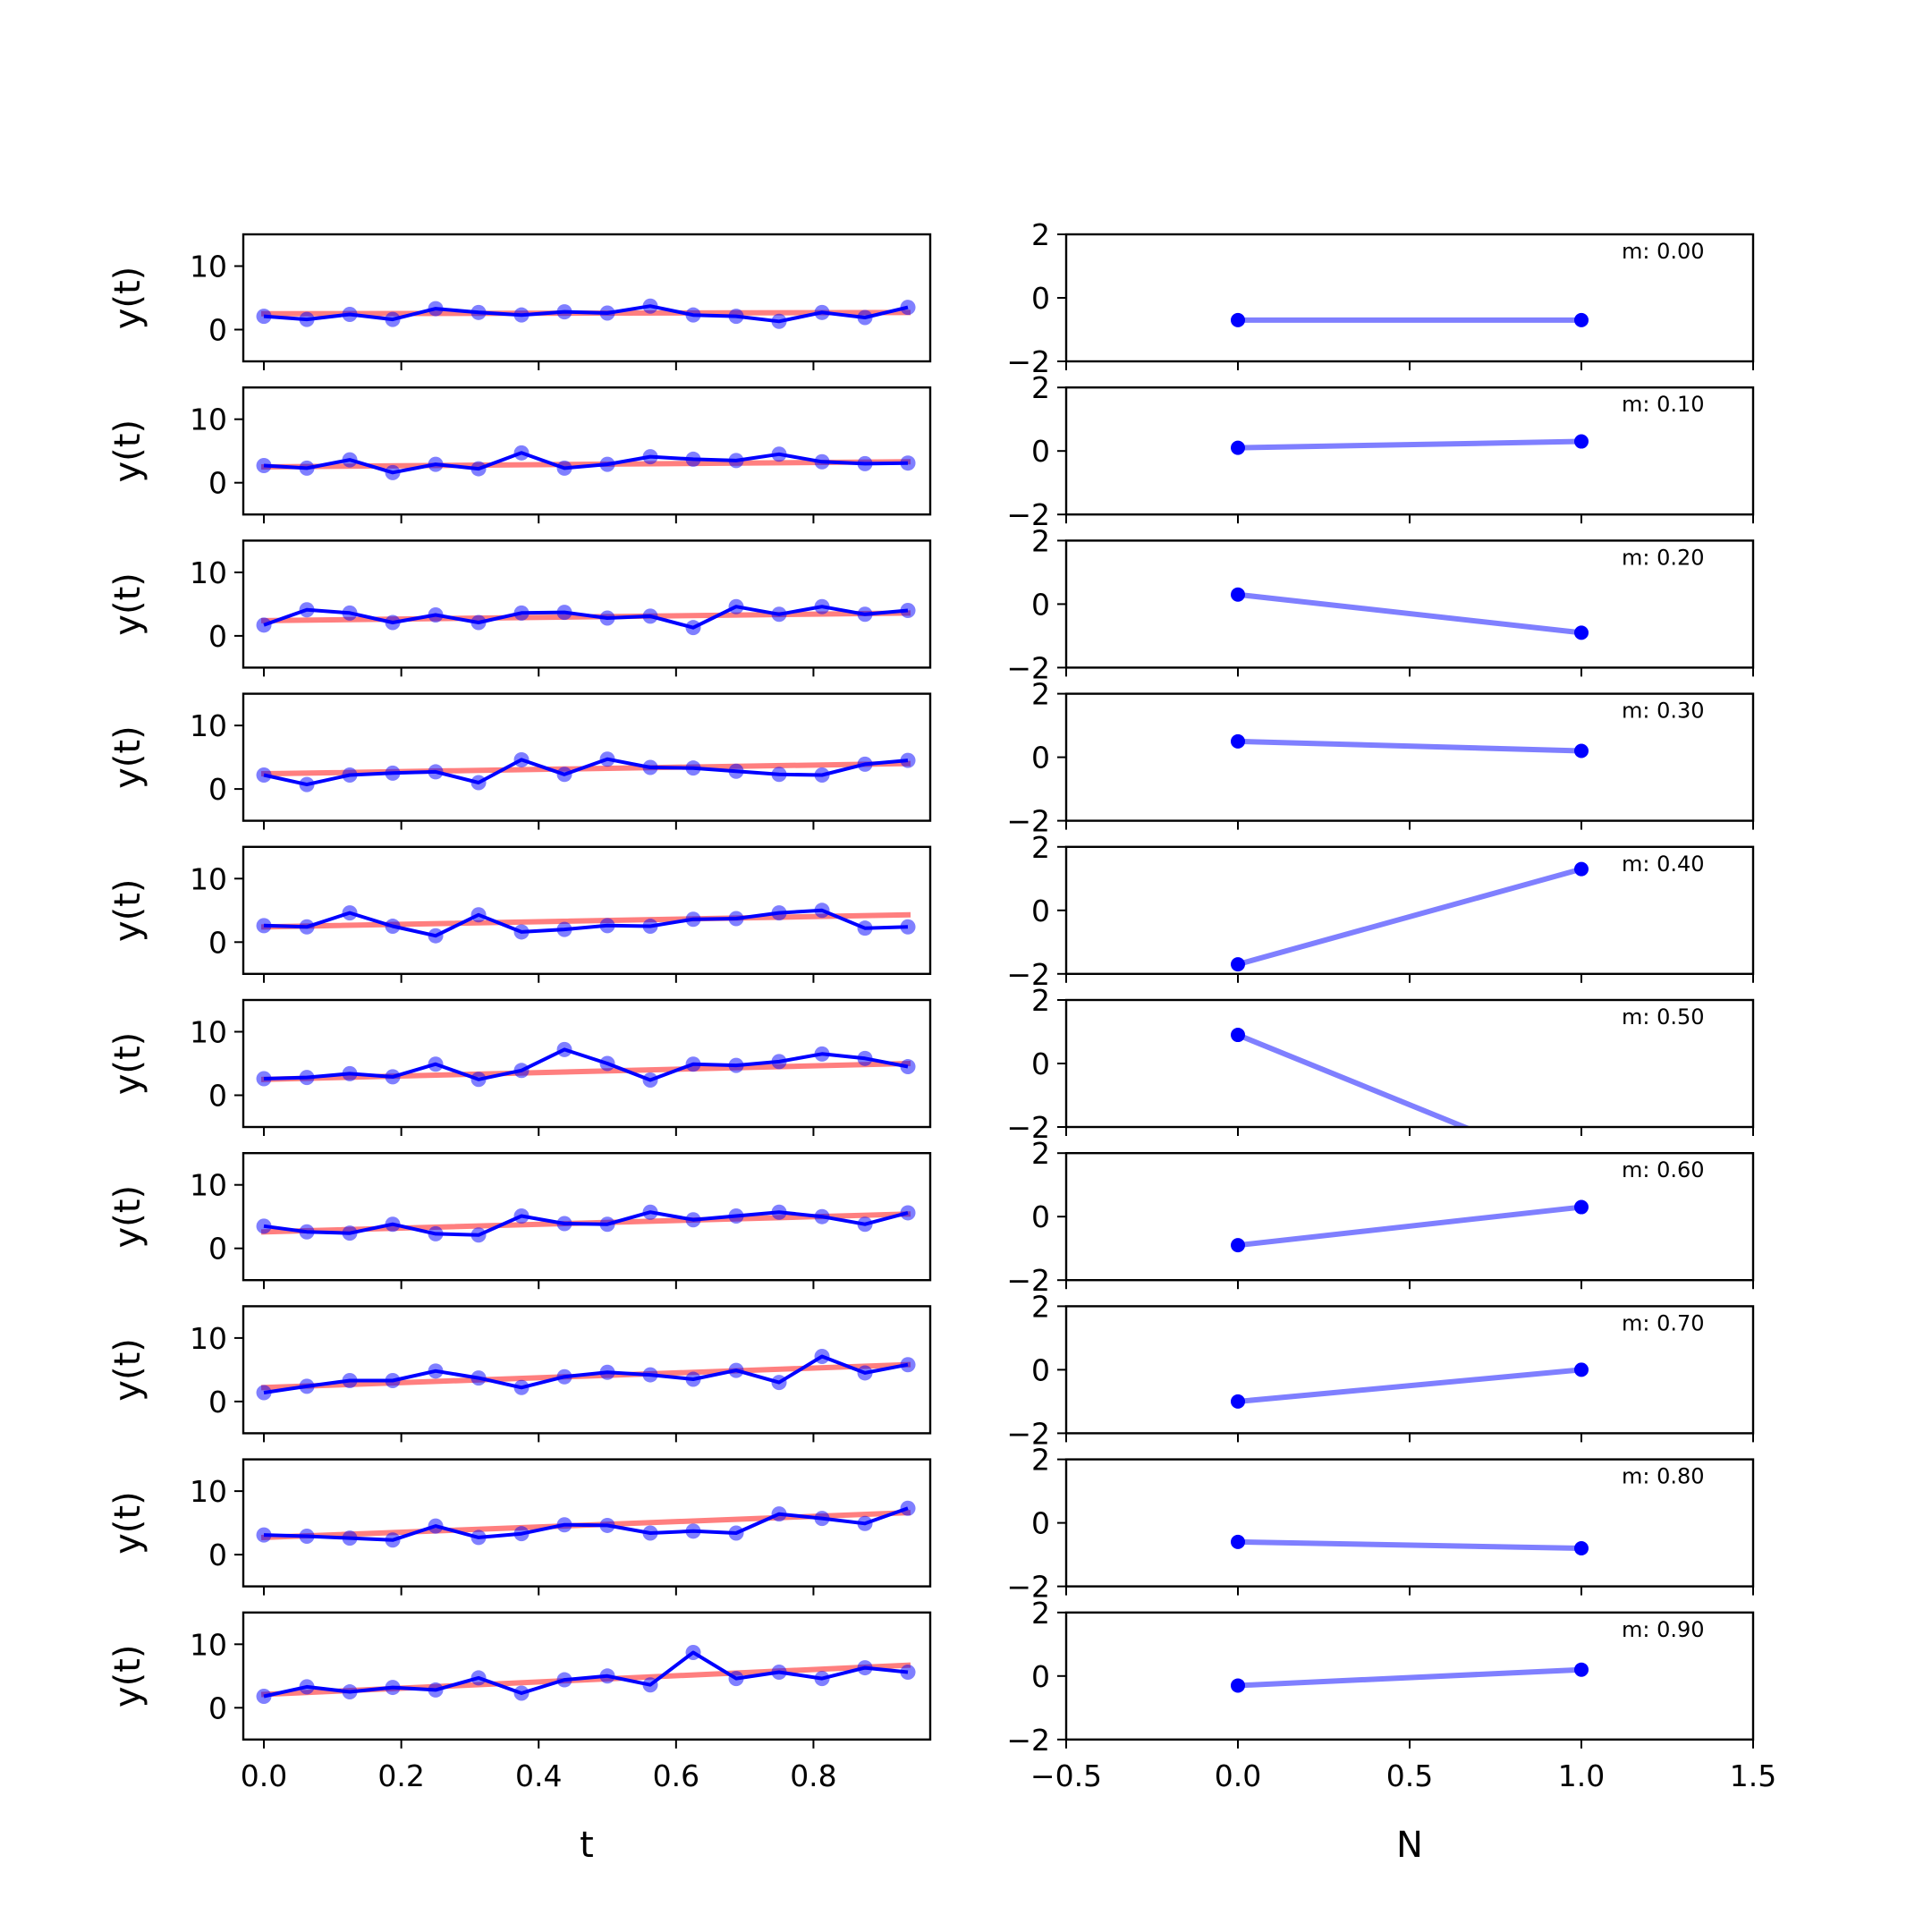  Describe the element at coordinates (538, 1775) in the screenshot. I see `x-tick-label: 0.4` at that location.